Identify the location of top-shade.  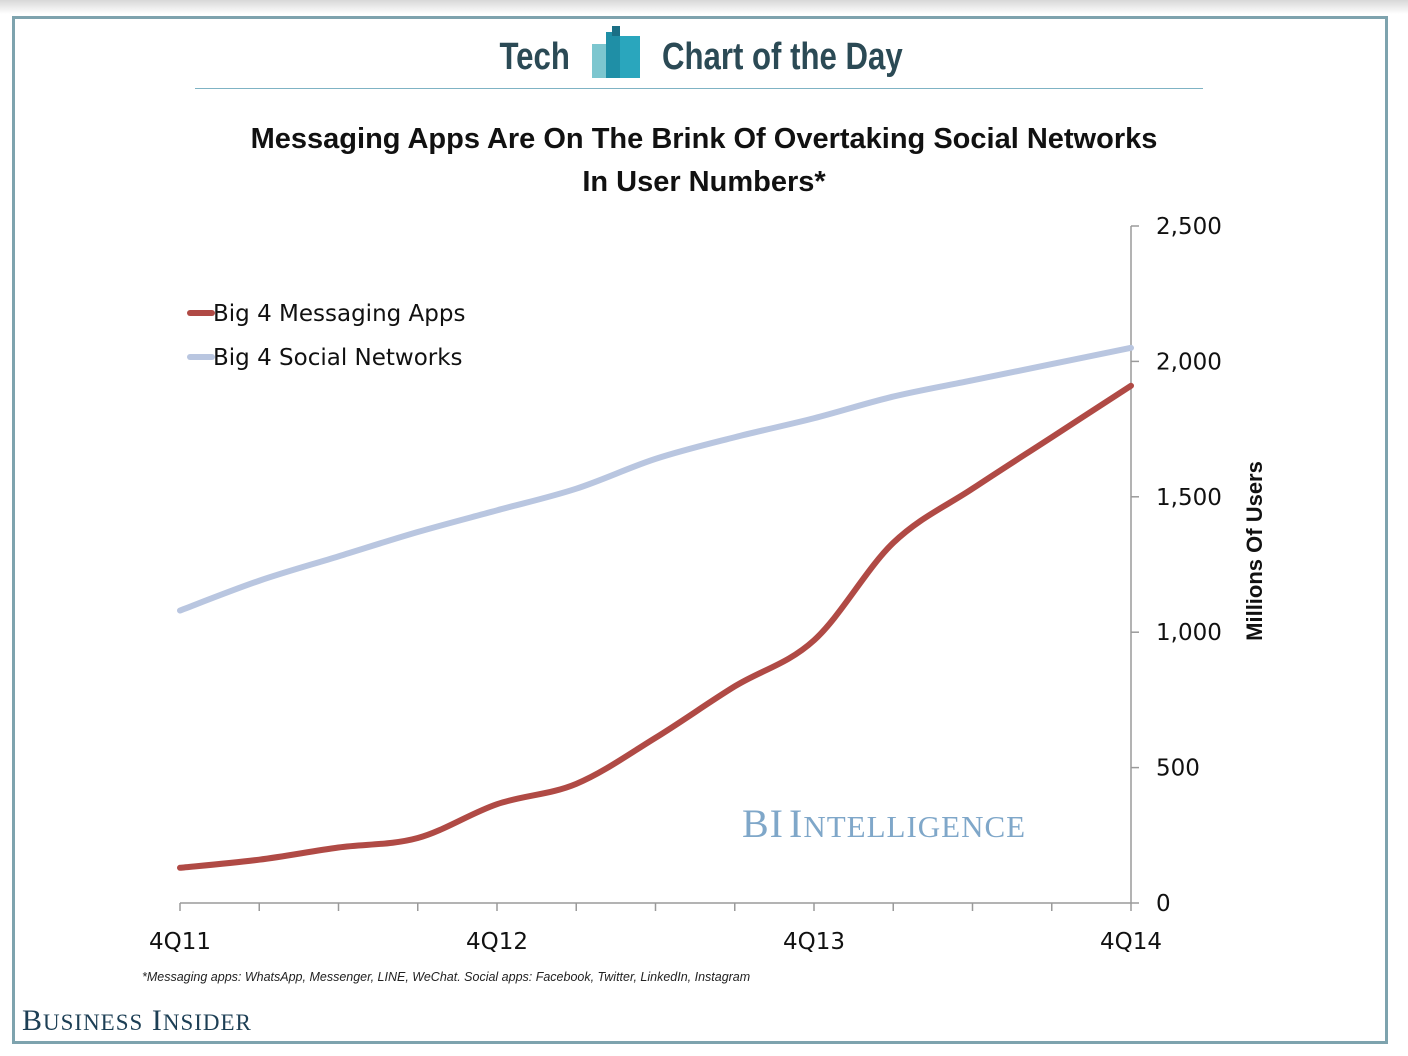
(704, 7).